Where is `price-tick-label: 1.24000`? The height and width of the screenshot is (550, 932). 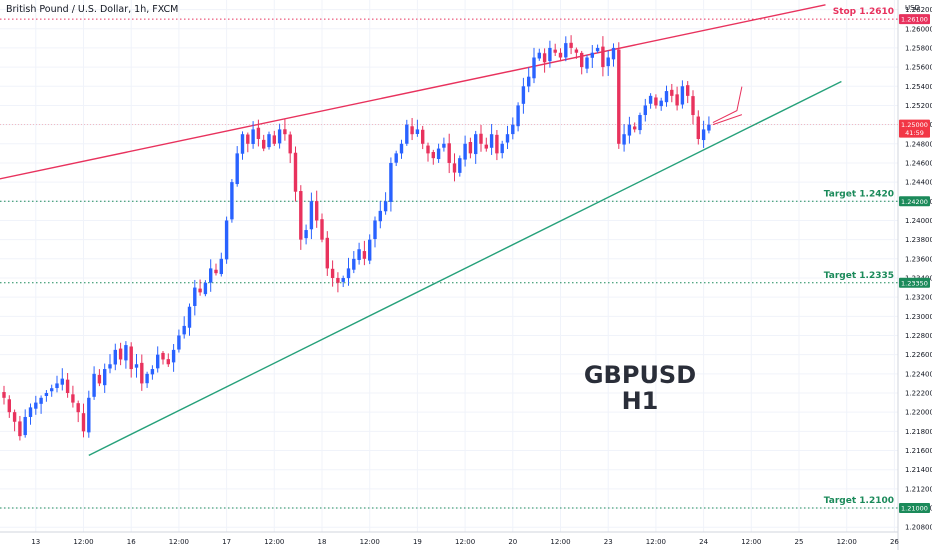
price-tick-label: 1.24000 is located at coordinates (918, 221).